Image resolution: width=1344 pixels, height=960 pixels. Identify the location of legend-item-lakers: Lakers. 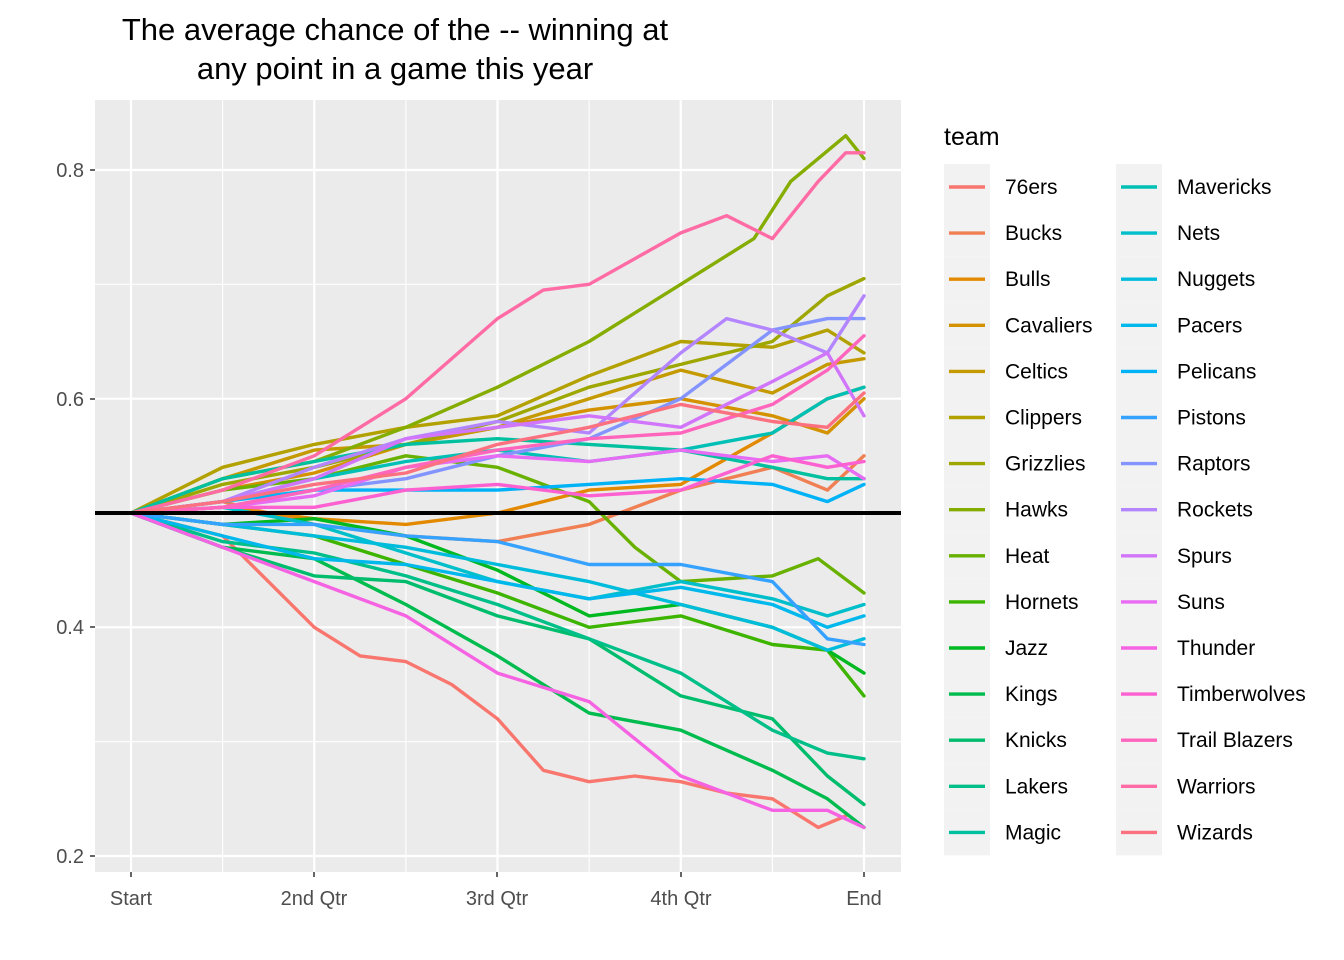
(1006, 786).